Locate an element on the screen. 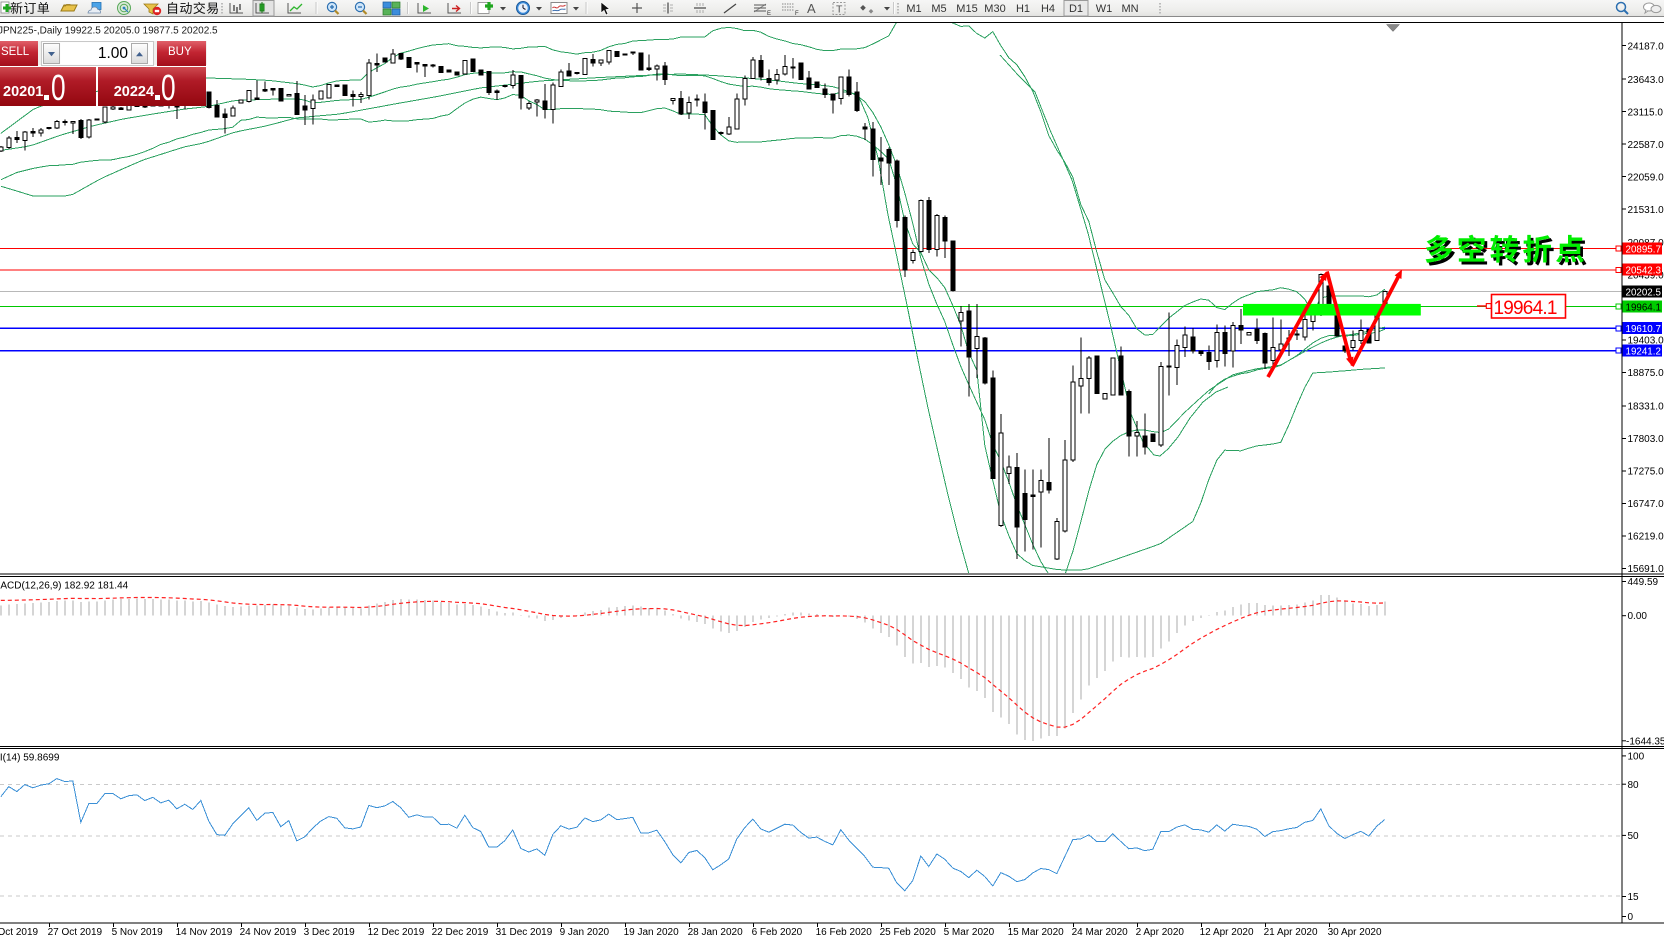 Image resolution: width=1664 pixels, height=940 pixels. svg-text: 15 is located at coordinates (1634, 897).